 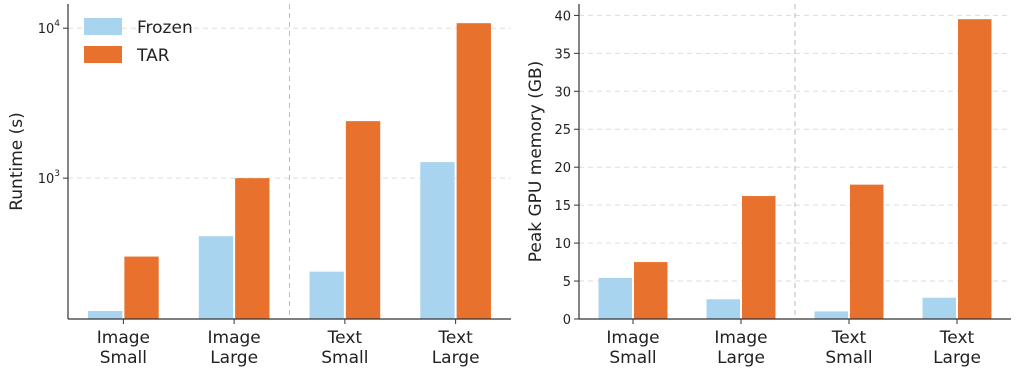 What do you see at coordinates (567, 282) in the screenshot?
I see `panel2-ytick-label: 5` at bounding box center [567, 282].